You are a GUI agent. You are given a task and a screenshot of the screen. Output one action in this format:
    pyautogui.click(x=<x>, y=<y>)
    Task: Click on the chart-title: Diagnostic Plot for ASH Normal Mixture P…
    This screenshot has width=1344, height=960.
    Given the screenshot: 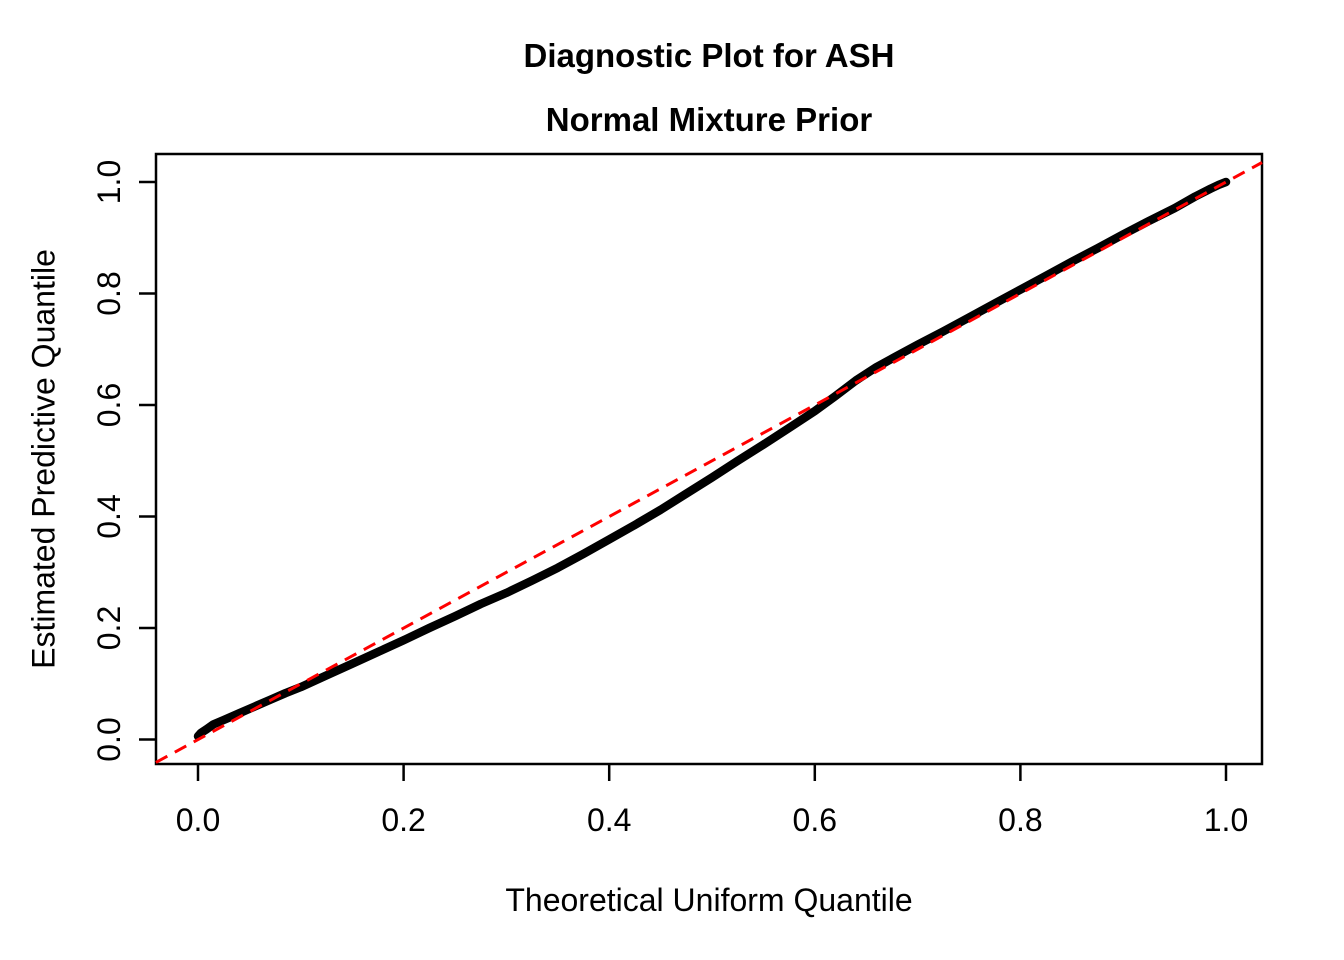 What is the action you would take?
    pyautogui.click(x=709, y=87)
    